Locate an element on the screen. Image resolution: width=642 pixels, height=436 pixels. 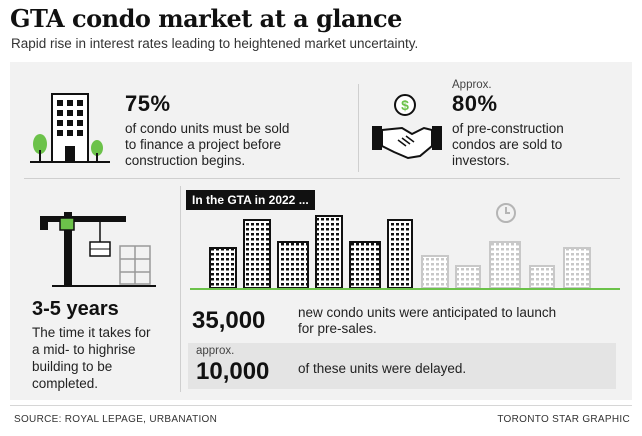
page-title: GTA condo market at a glance is located at coordinates (206, 18).